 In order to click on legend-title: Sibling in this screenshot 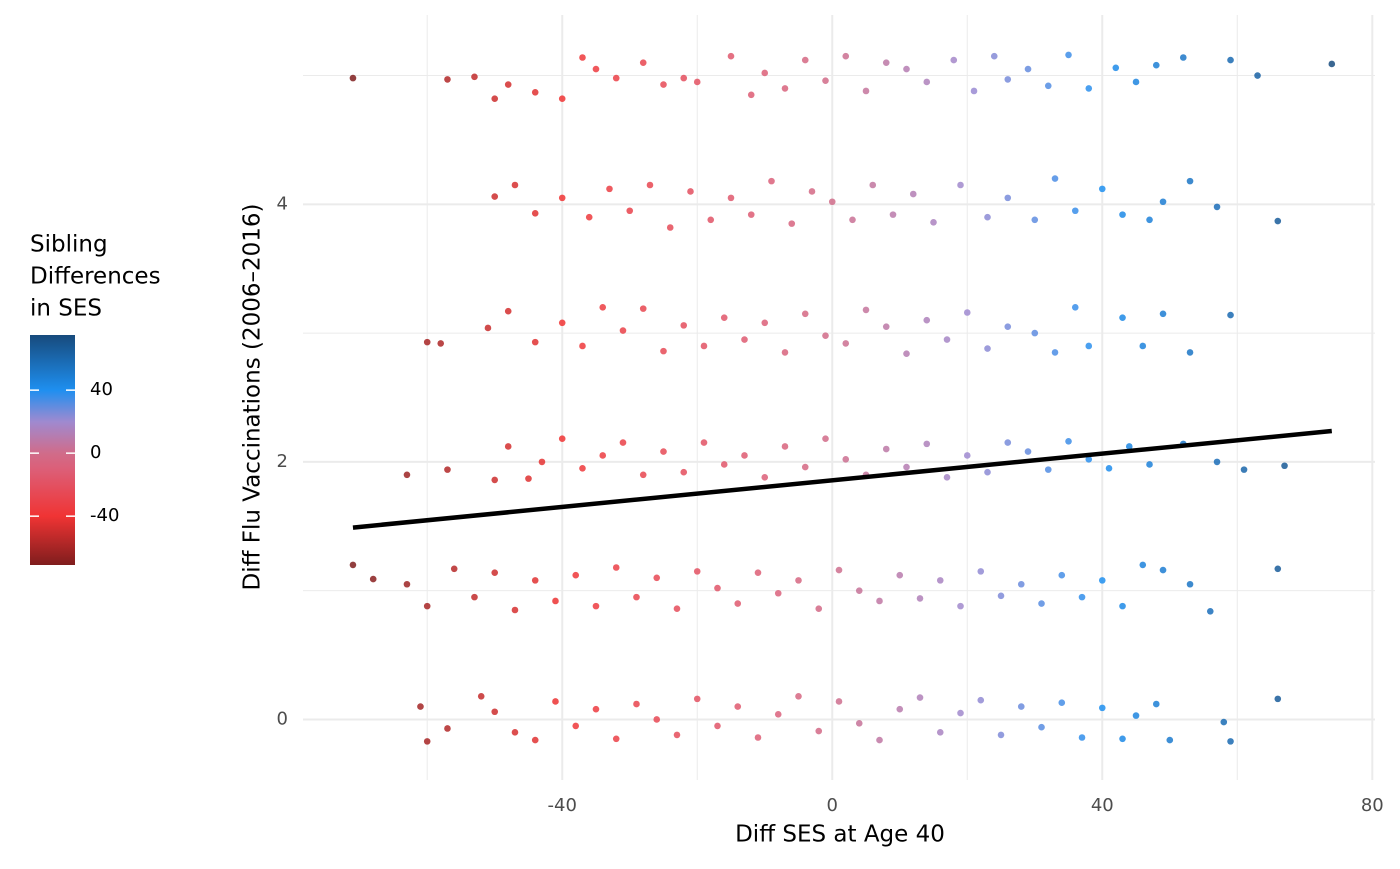, I will do `click(69, 245)`.